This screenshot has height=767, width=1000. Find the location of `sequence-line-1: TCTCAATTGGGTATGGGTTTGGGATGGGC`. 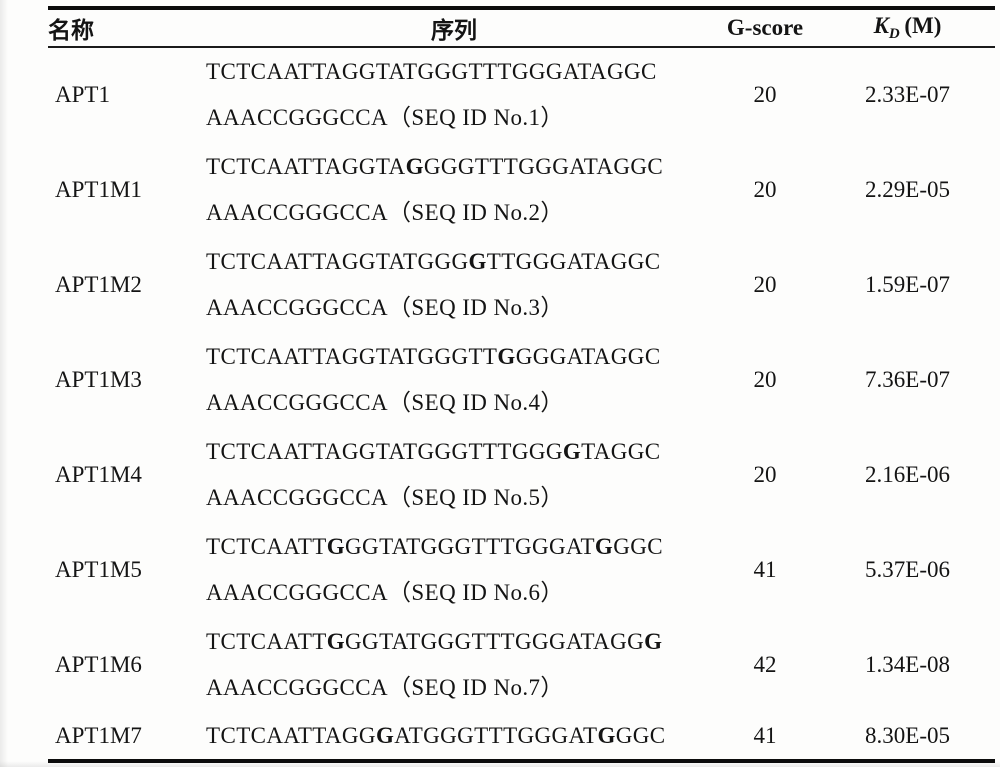

sequence-line-1: TCTCAATTGGGTATGGGTTTGGGATGGGC is located at coordinates (458, 547).